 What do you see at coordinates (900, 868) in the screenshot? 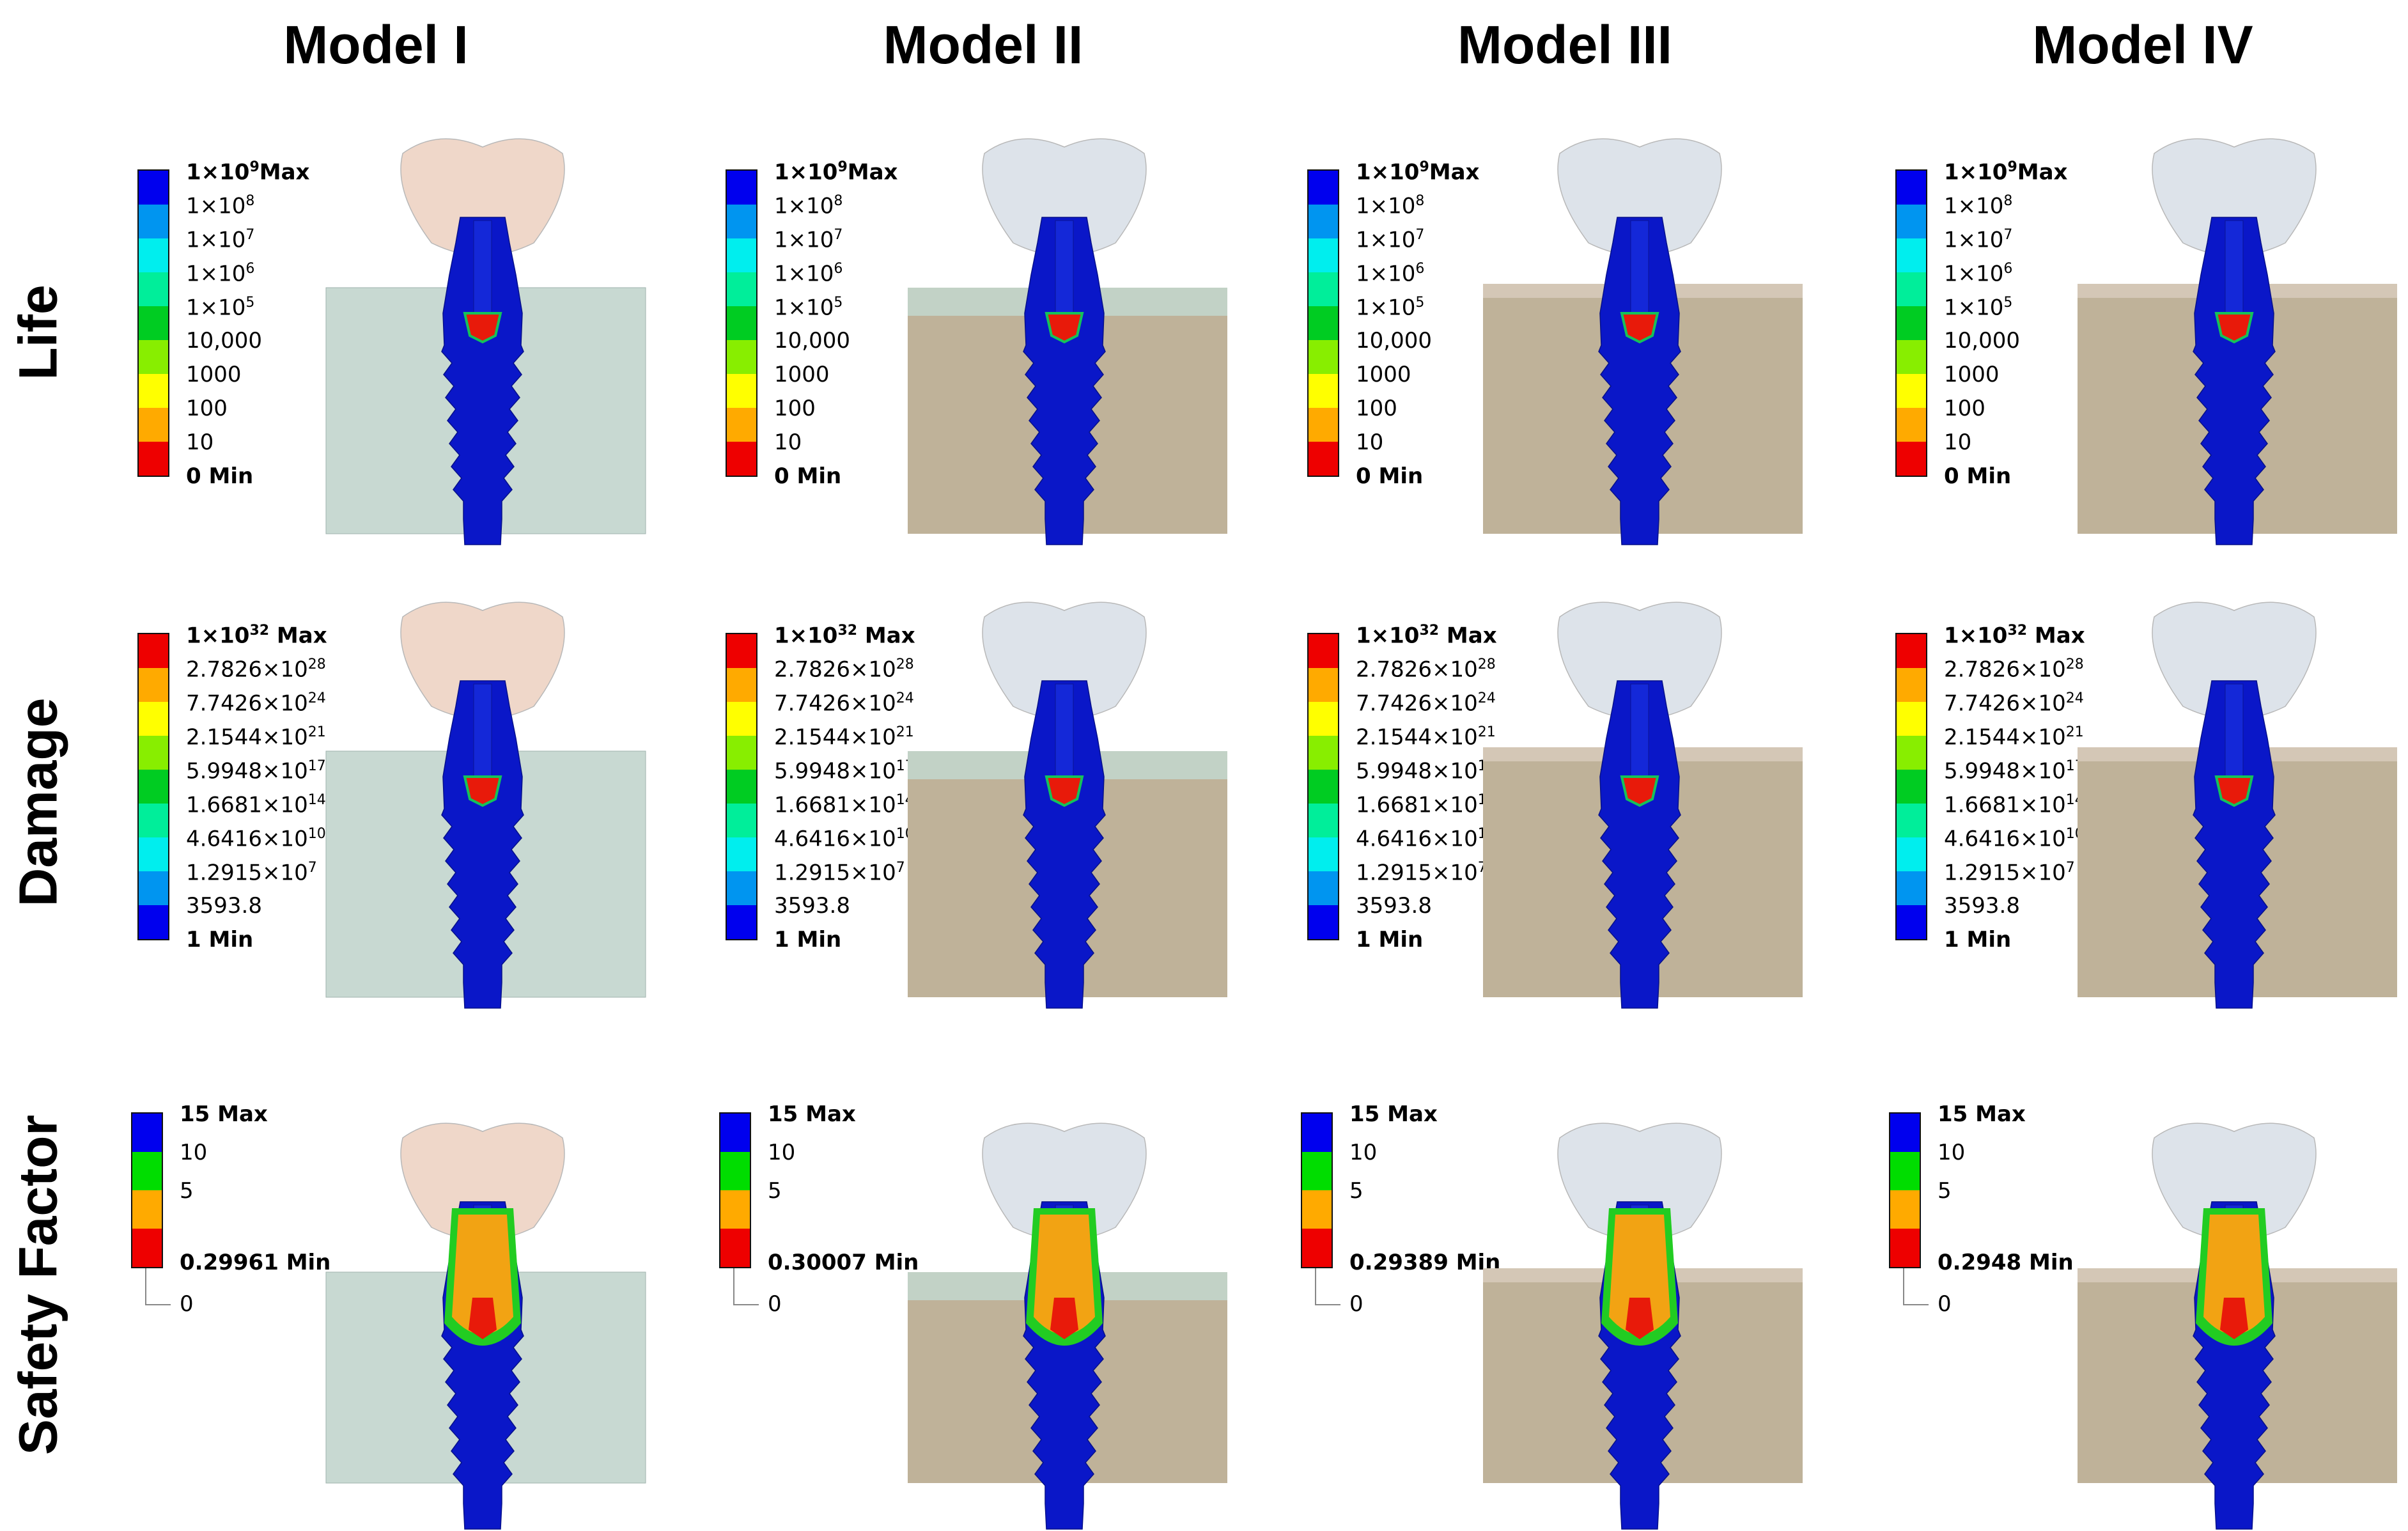
I see `scale-label-exponent: 7` at bounding box center [900, 868].